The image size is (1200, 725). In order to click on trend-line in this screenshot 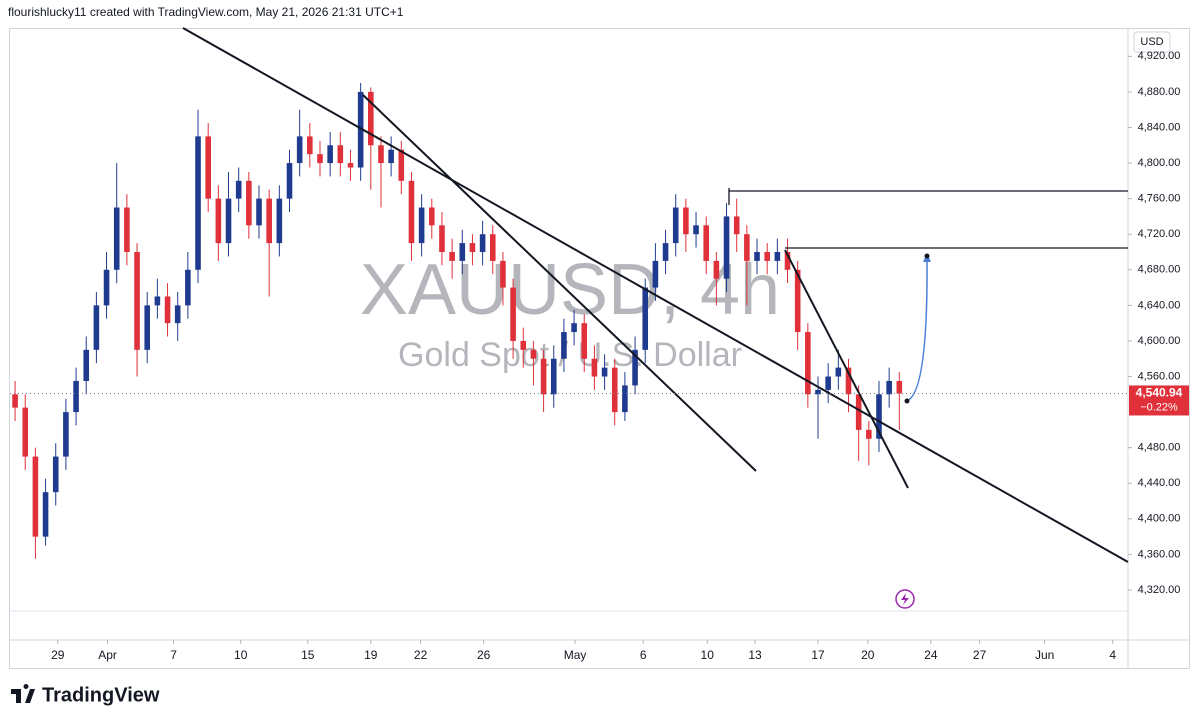, I will do `click(846, 369)`.